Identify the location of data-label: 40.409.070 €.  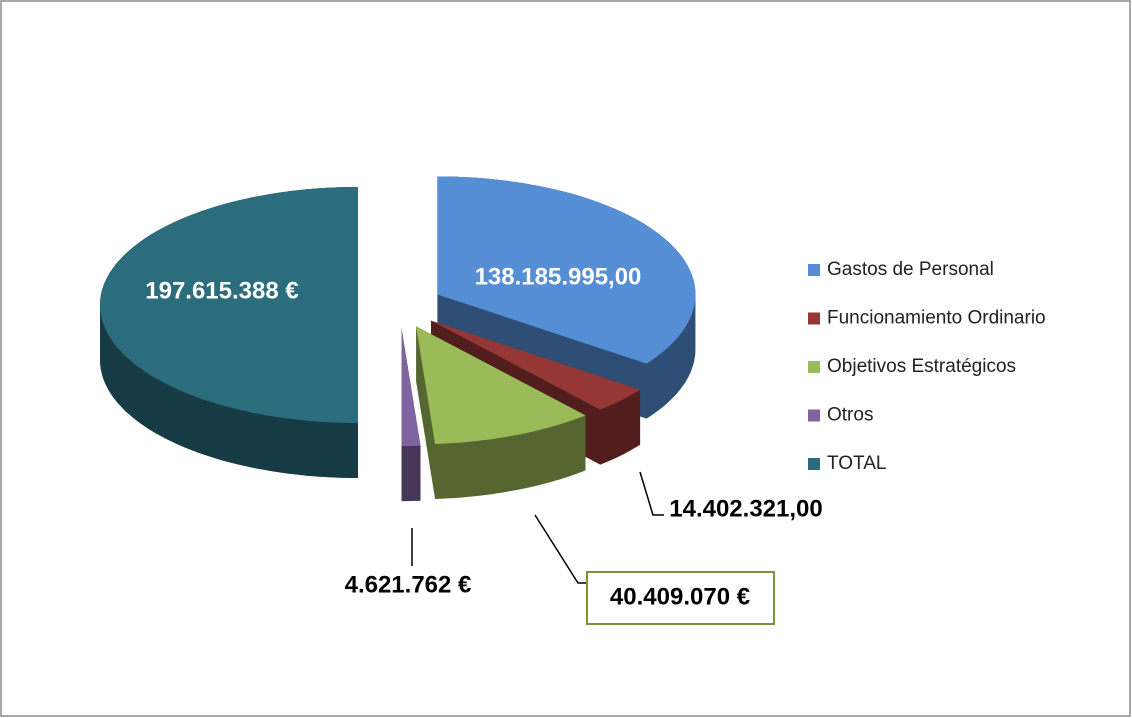
(680, 596).